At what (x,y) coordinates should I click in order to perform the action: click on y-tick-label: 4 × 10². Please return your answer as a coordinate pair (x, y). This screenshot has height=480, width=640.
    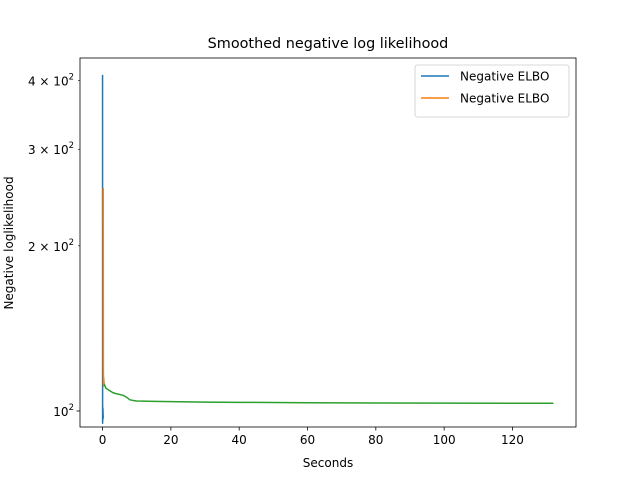
    Looking at the image, I should click on (51, 81).